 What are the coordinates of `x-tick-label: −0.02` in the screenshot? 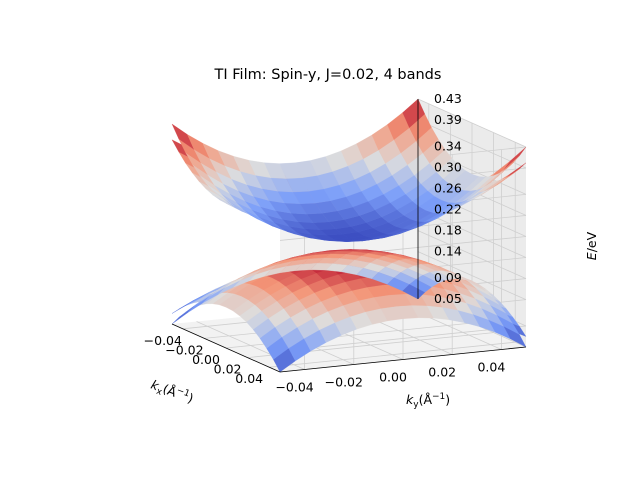 It's located at (184, 349).